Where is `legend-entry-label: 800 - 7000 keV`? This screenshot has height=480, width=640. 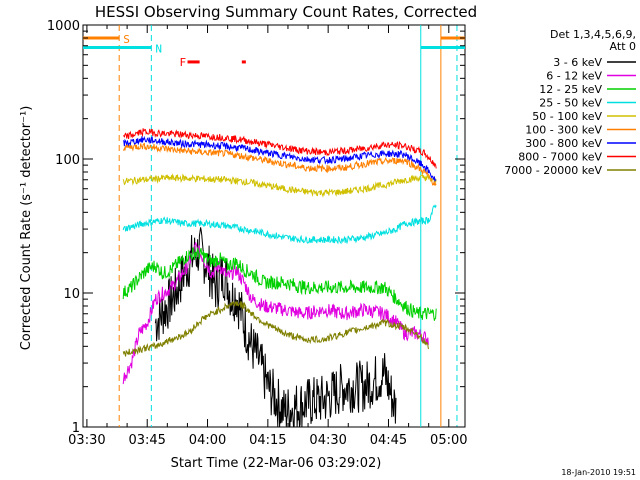 legend-entry-label: 800 - 7000 keV is located at coordinates (560, 157).